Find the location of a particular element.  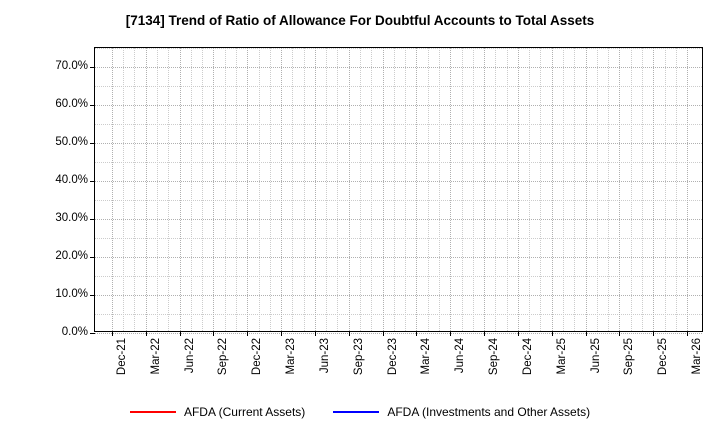

x-axis-tick-label: Mar-24 is located at coordinates (426, 356).